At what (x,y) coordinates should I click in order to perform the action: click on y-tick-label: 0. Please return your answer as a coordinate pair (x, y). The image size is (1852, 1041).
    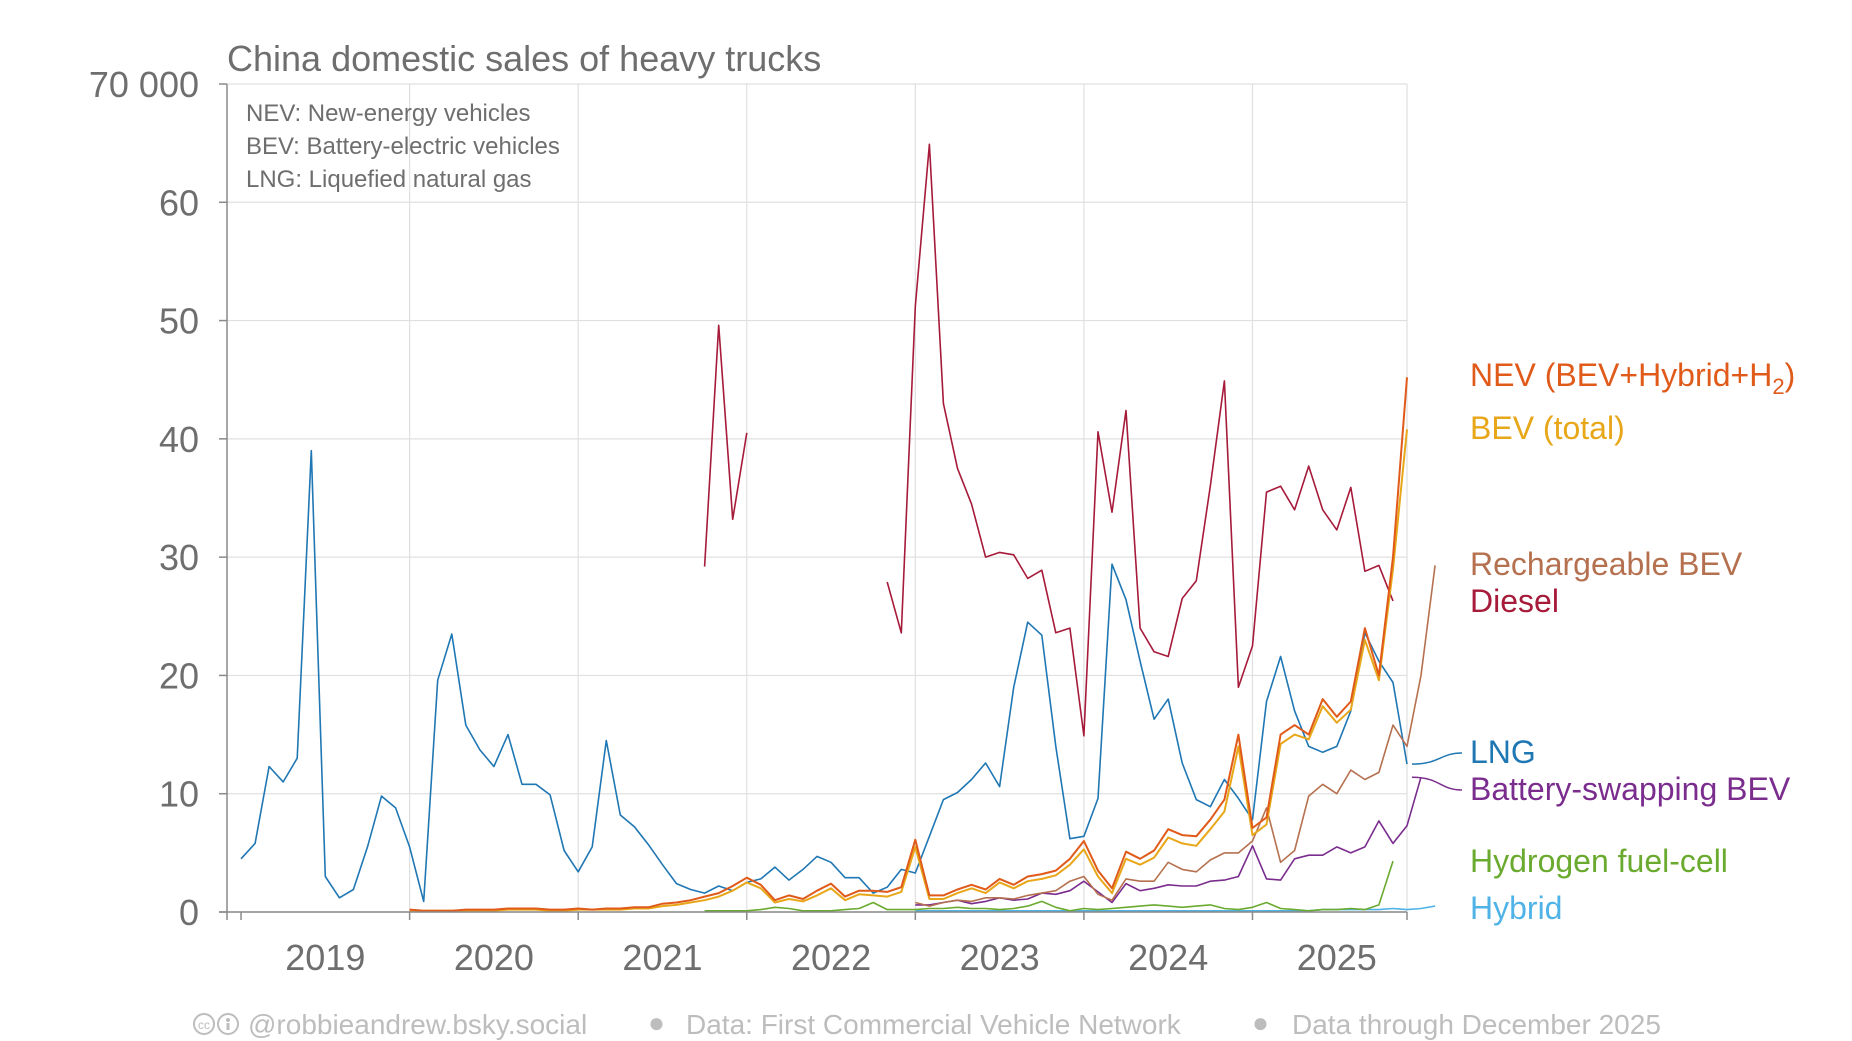
    Looking at the image, I should click on (189, 912).